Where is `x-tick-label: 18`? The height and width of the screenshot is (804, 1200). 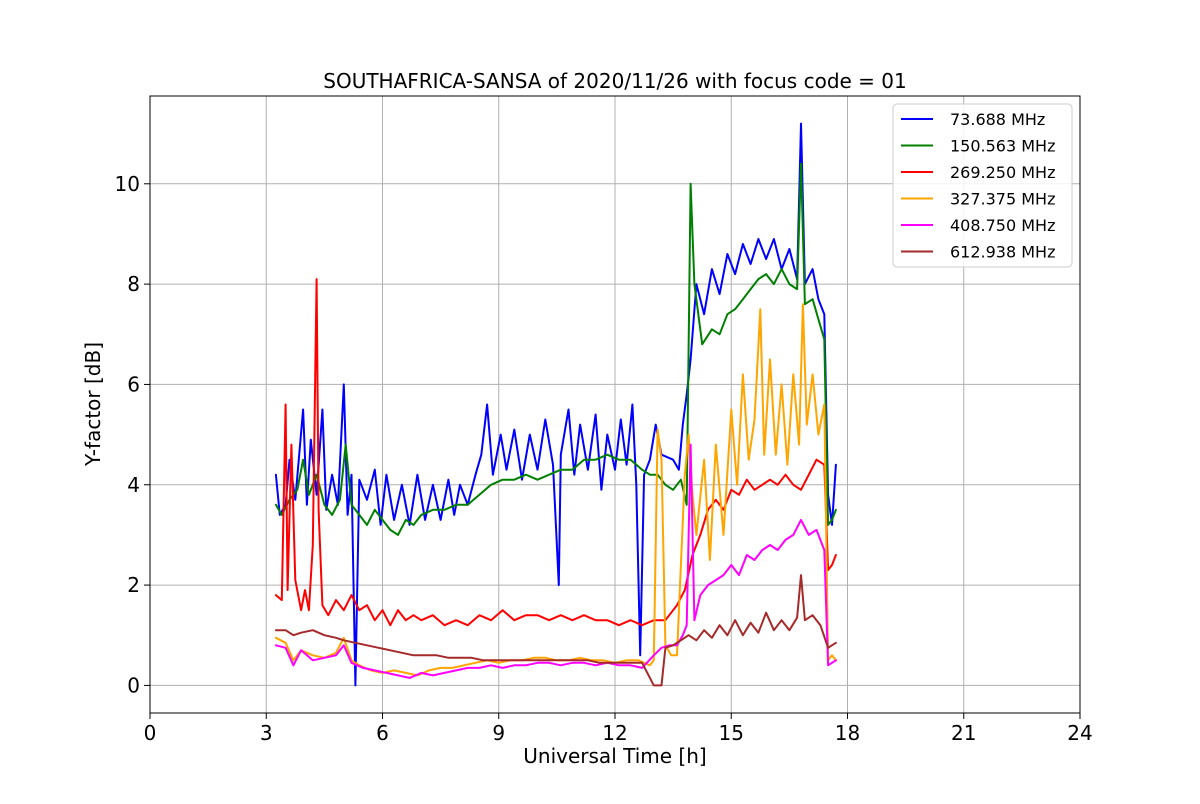 x-tick-label: 18 is located at coordinates (847, 733).